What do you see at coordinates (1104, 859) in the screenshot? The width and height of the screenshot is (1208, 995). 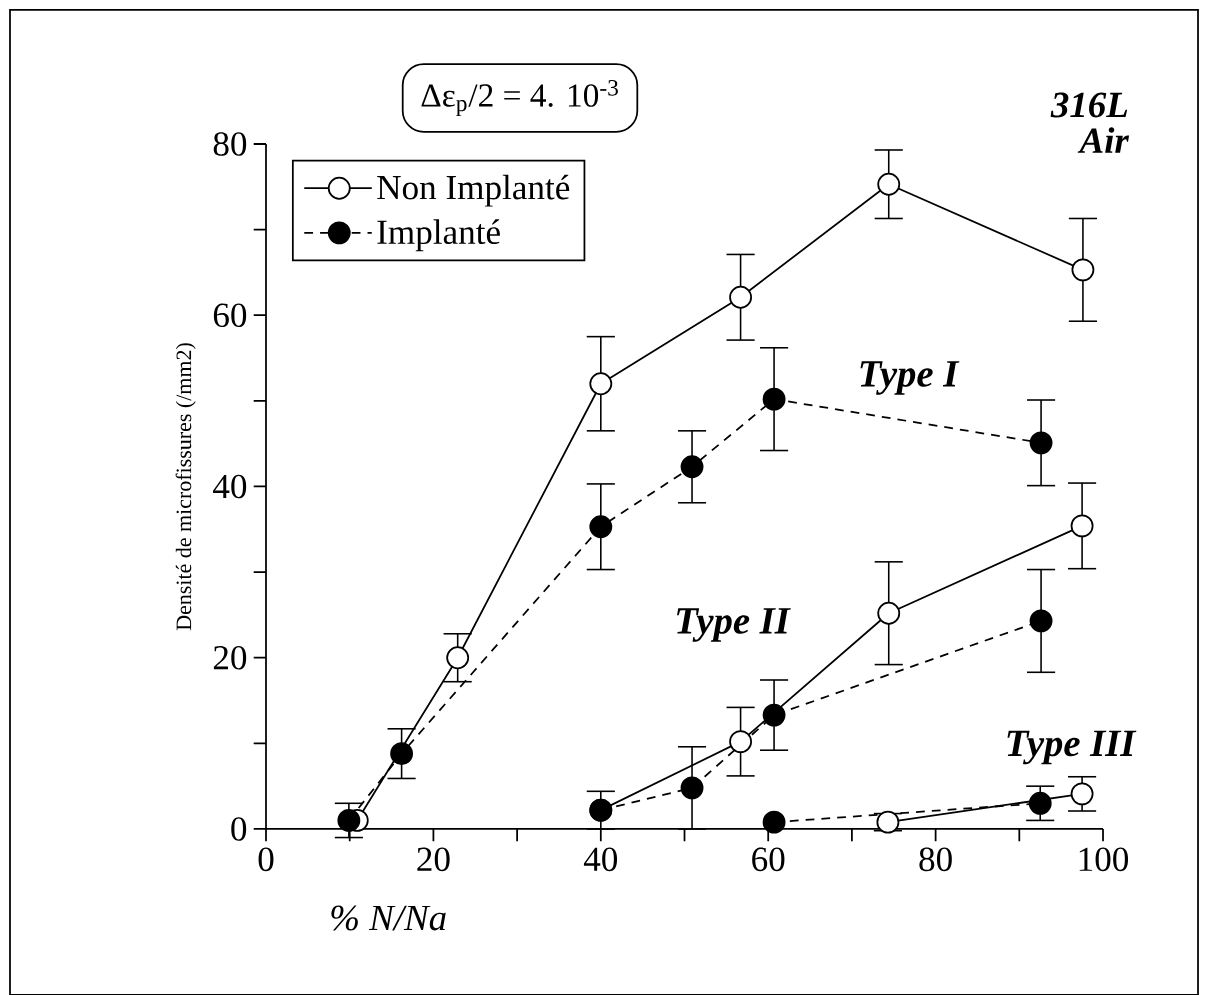 I see `x-tick-label: 100` at bounding box center [1104, 859].